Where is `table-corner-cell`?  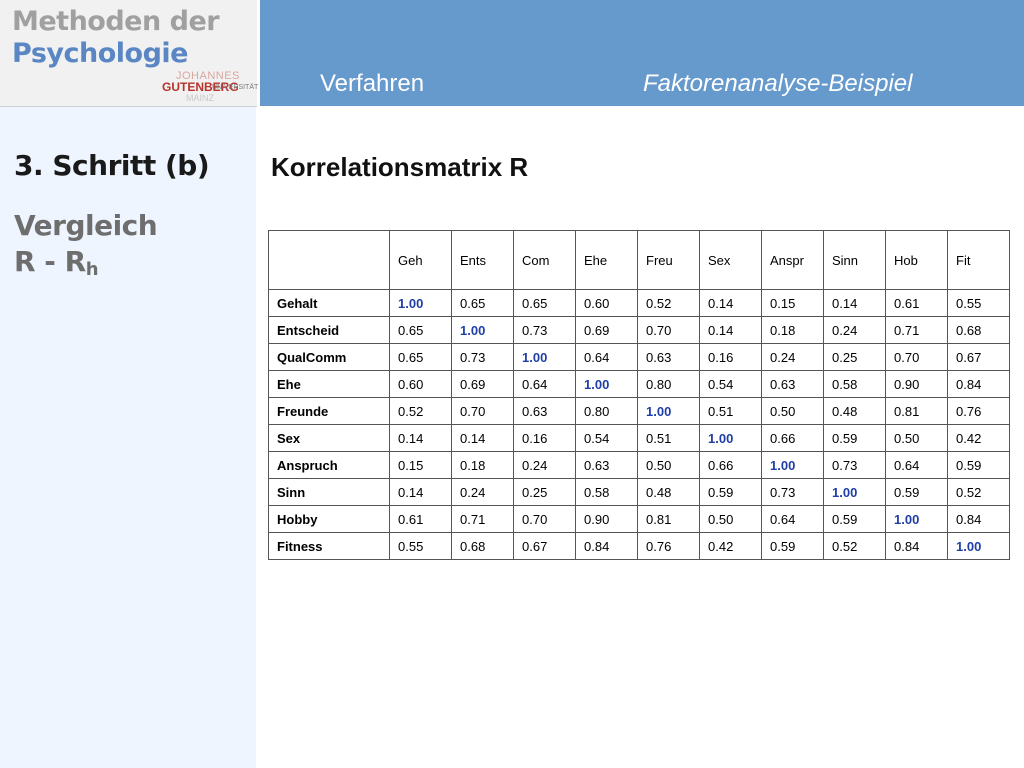
table-corner-cell is located at coordinates (329, 260).